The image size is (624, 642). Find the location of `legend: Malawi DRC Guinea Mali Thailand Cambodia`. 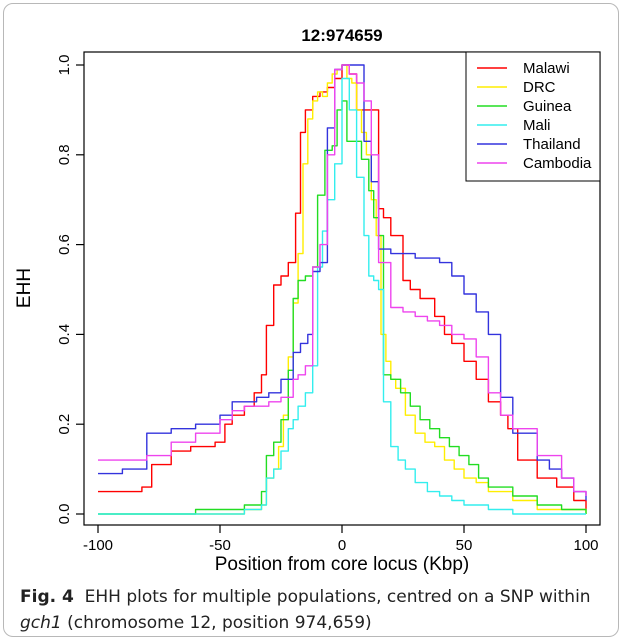

legend: Malawi DRC Guinea Mali Thailand Cambodia is located at coordinates (533, 116).